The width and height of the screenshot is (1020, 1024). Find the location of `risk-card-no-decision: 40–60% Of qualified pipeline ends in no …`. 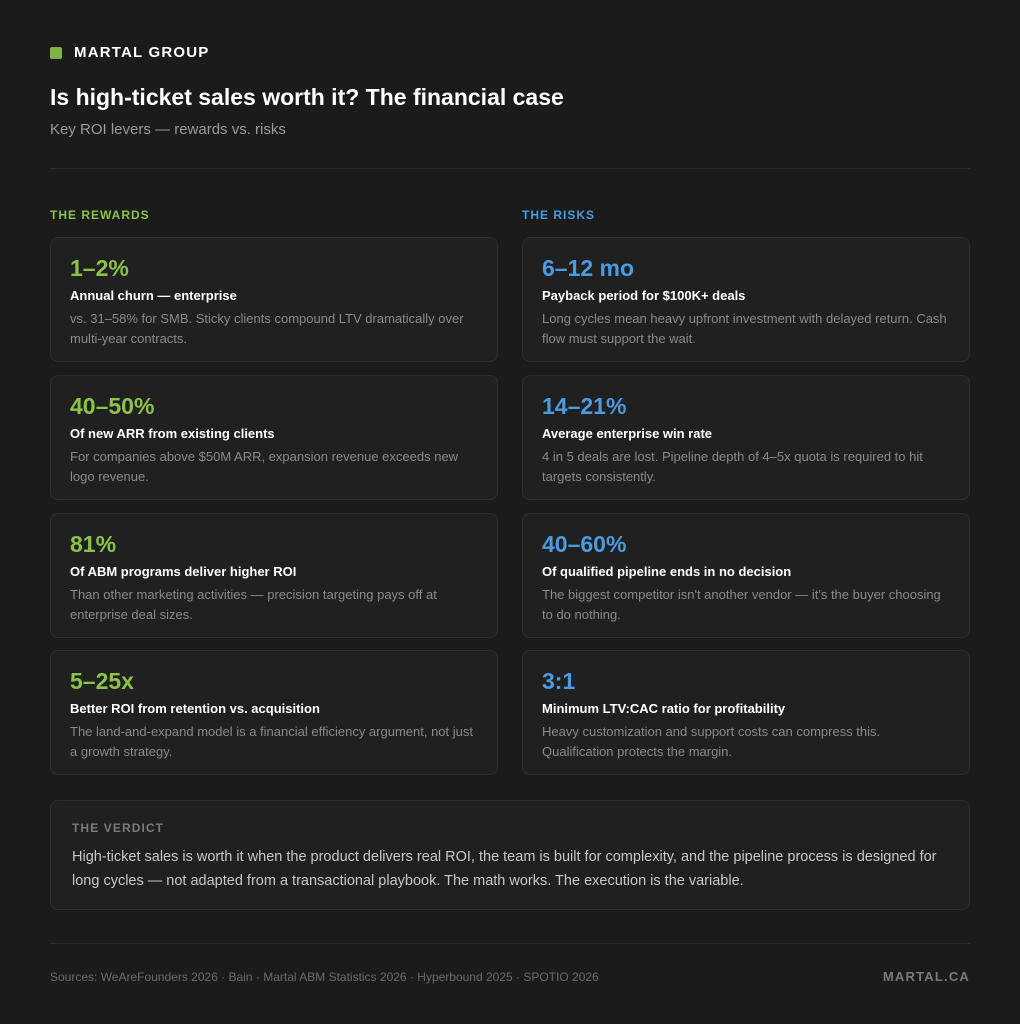

risk-card-no-decision: 40–60% Of qualified pipeline ends in no … is located at coordinates (746, 575).